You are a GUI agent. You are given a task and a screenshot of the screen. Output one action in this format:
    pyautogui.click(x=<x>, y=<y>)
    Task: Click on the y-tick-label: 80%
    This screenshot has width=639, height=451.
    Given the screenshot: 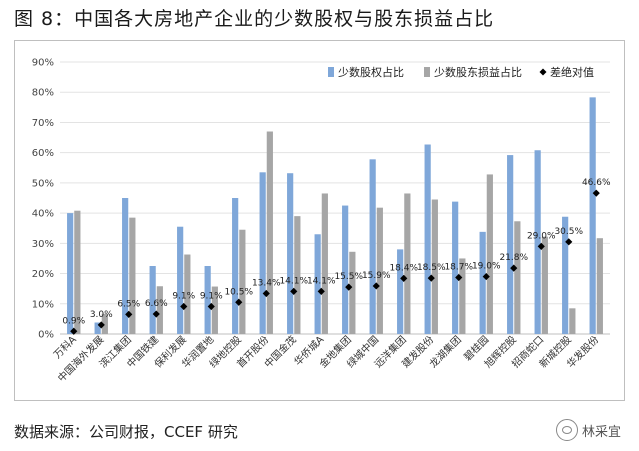 What is the action you would take?
    pyautogui.click(x=43, y=93)
    